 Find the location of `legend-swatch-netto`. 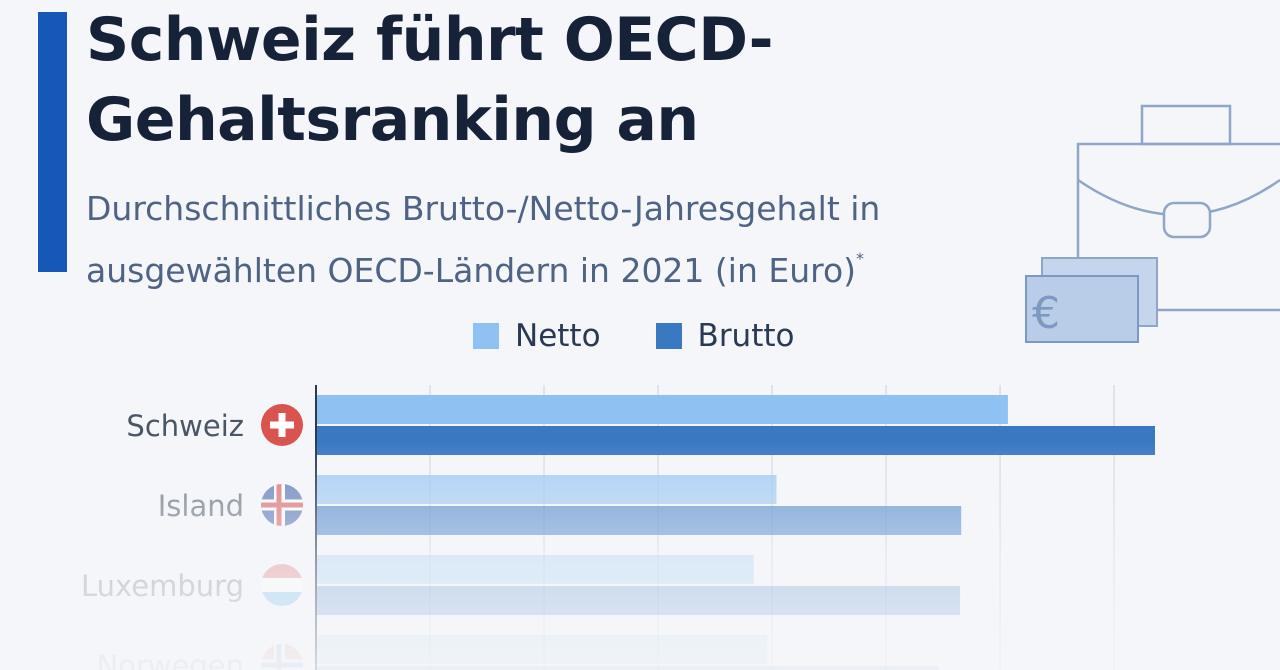

legend-swatch-netto is located at coordinates (486, 336).